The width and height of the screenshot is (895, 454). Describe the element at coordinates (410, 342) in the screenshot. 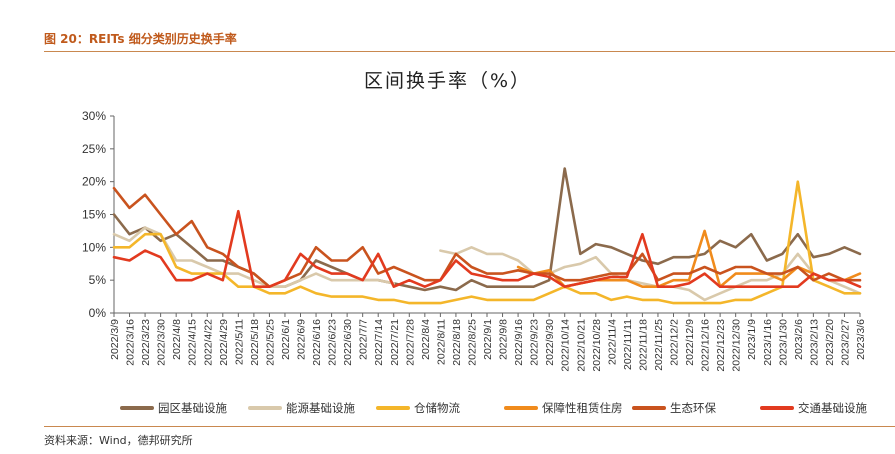

I see `x-tick-label: 2022/7/28` at that location.